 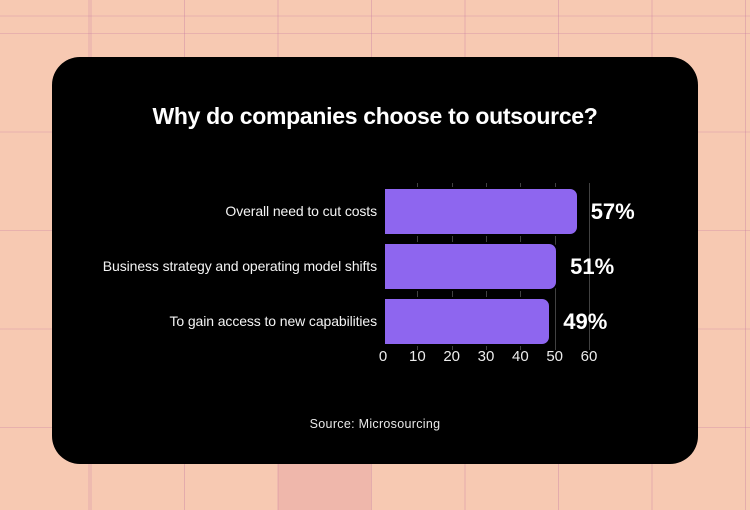 What do you see at coordinates (520, 356) in the screenshot?
I see `x-tick-label: 40` at bounding box center [520, 356].